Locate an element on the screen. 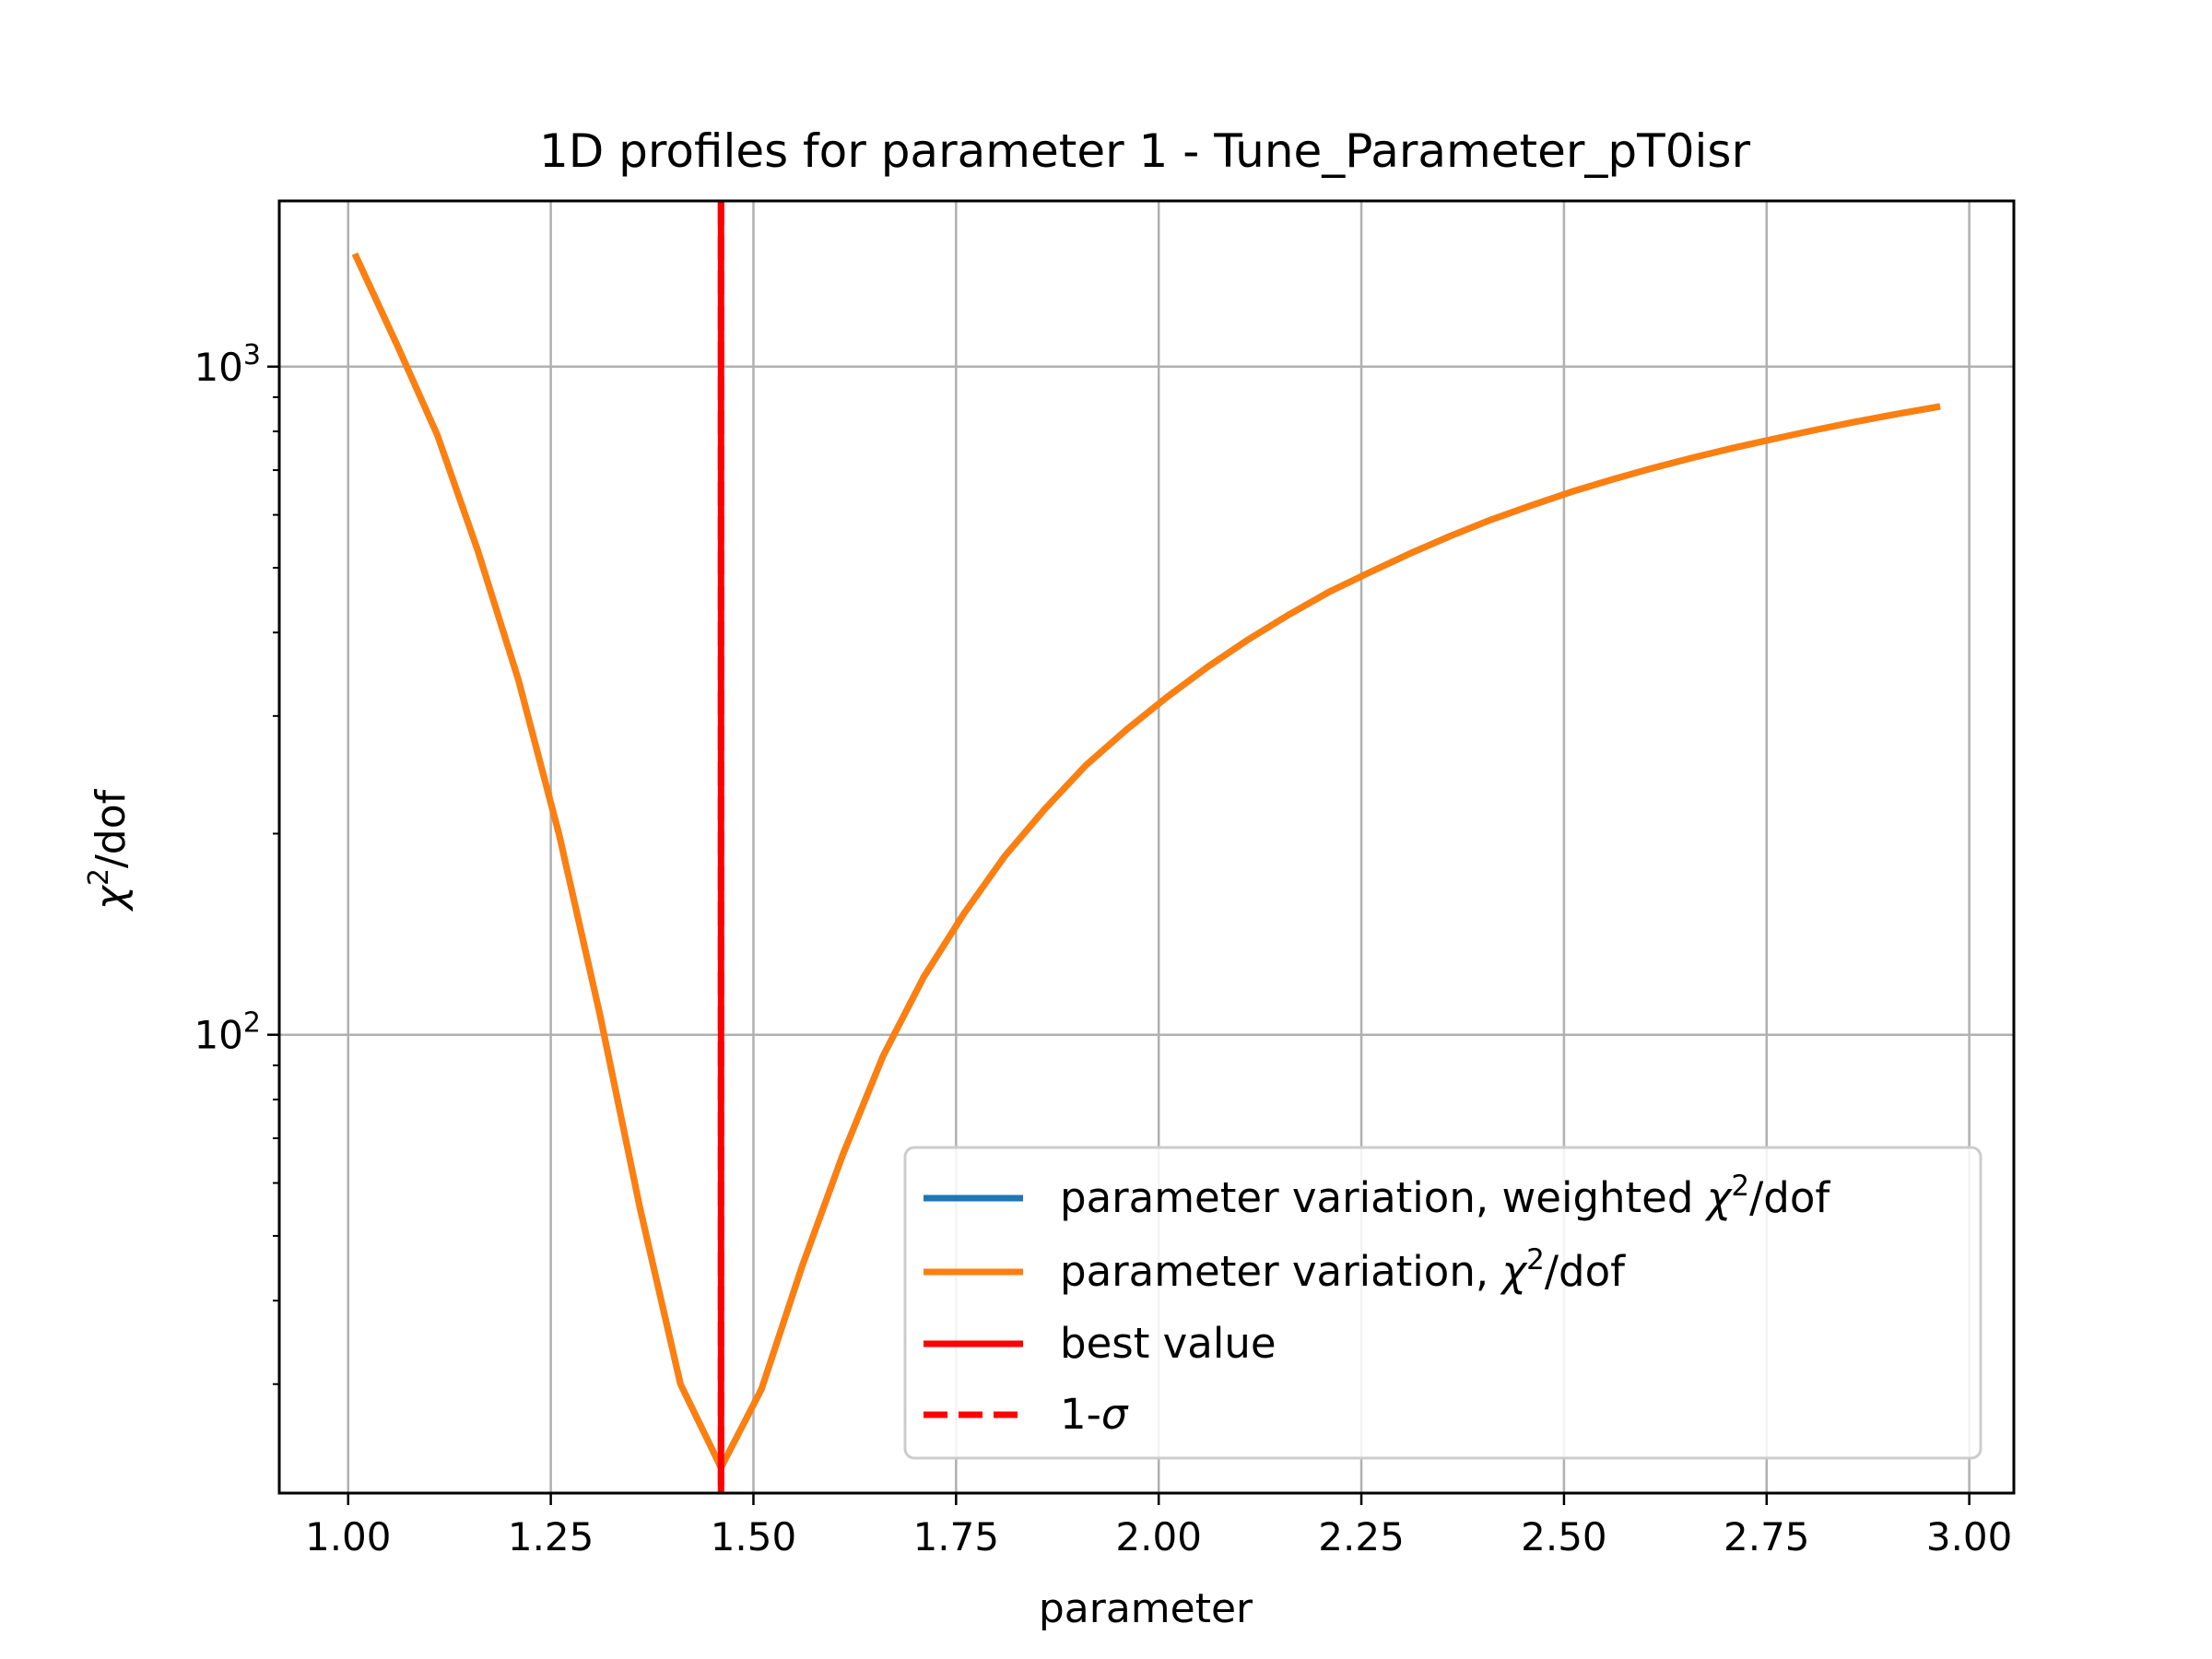  x-tick-label: 2.00 is located at coordinates (1158, 1536).